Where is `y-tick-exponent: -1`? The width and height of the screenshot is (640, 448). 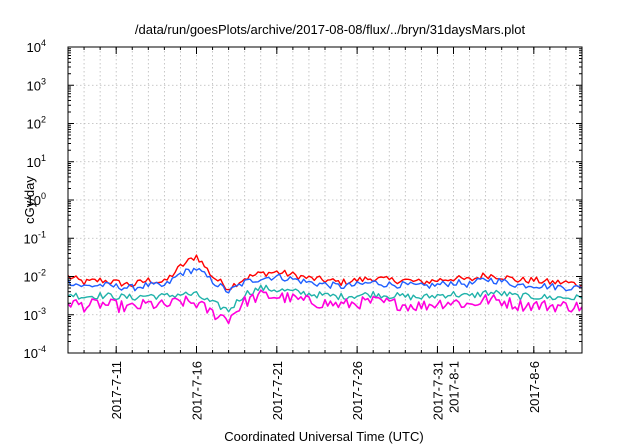
y-tick-exponent: -1 is located at coordinates (42, 234).